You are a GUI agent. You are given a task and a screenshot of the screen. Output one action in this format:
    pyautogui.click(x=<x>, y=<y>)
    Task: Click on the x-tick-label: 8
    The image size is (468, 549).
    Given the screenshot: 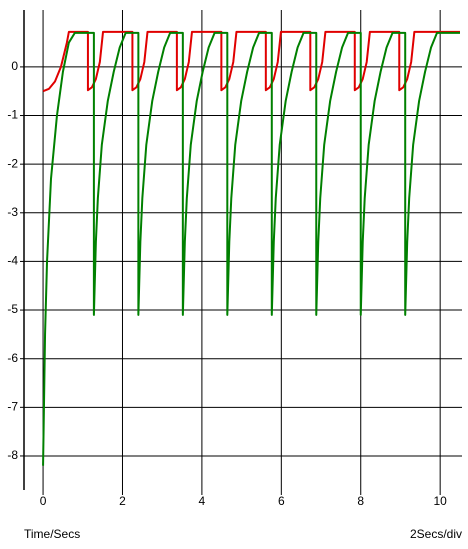 What is the action you would take?
    pyautogui.click(x=360, y=501)
    